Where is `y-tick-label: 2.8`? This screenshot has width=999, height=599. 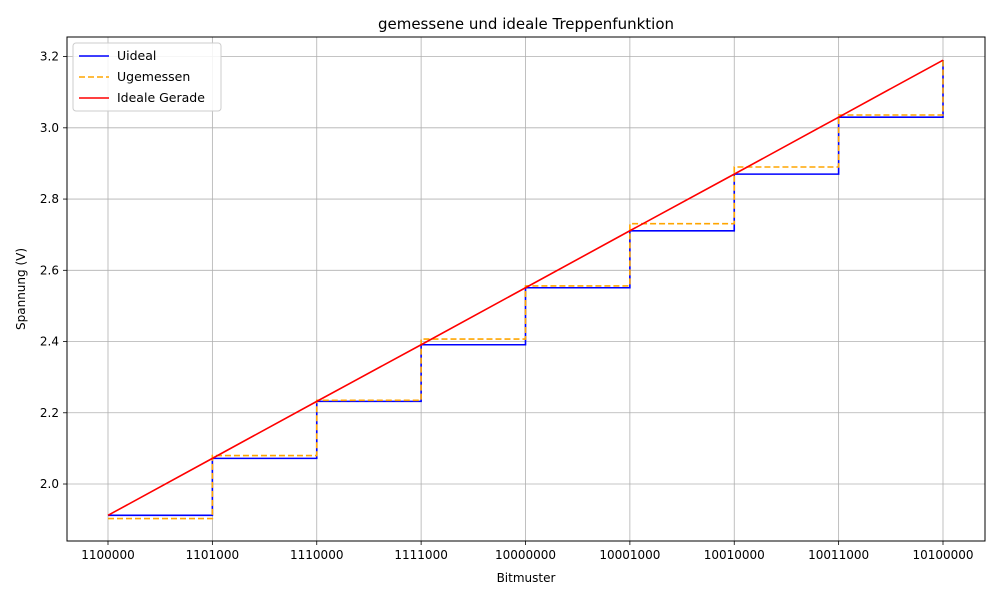 y-tick-label: 2.8 is located at coordinates (49, 199).